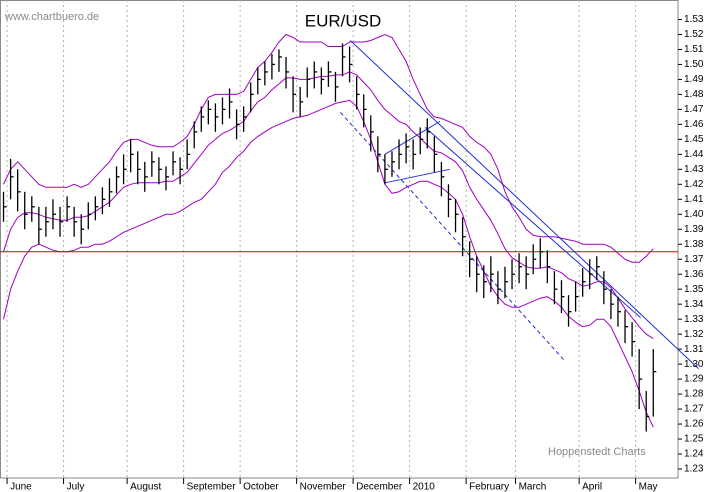 The height and width of the screenshot is (492, 723). What do you see at coordinates (648, 487) in the screenshot?
I see `x-tick-label: May` at bounding box center [648, 487].